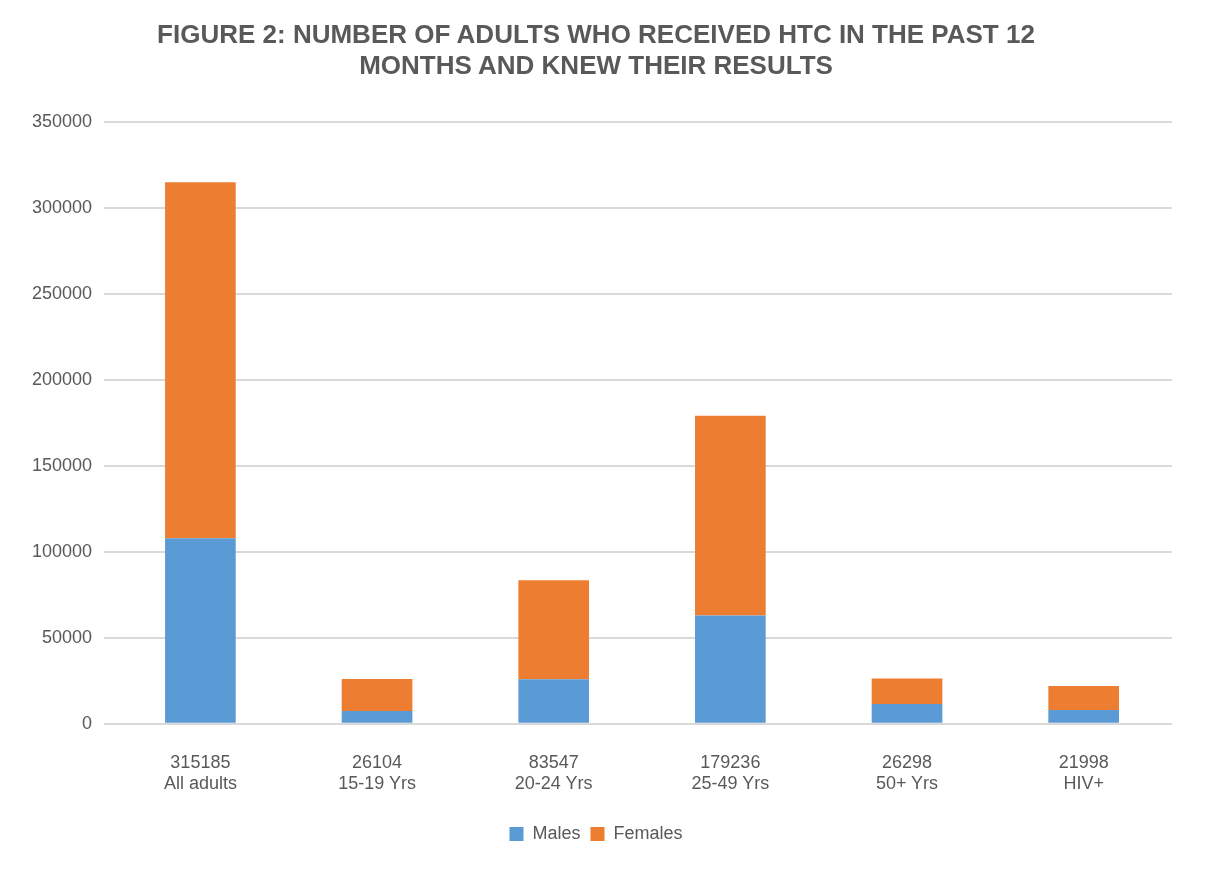 The height and width of the screenshot is (873, 1222). What do you see at coordinates (907, 783) in the screenshot?
I see `x-tick-label: 50+ Yrs` at bounding box center [907, 783].